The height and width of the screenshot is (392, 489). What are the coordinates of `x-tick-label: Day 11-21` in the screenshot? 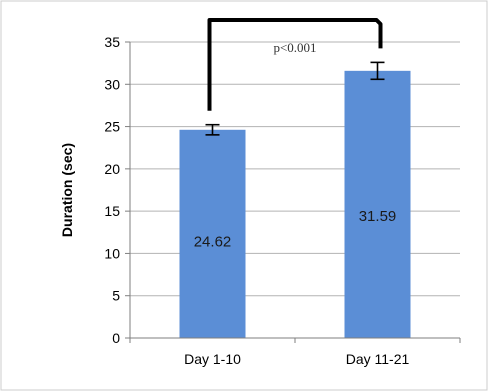 It's located at (378, 359).